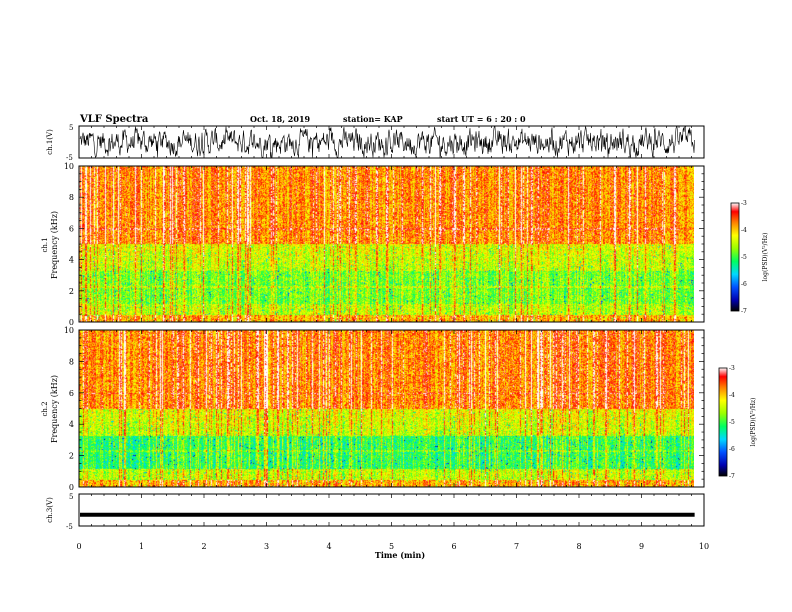 This screenshot has width=792, height=612. I want to click on time-tick-label: 5, so click(391, 546).